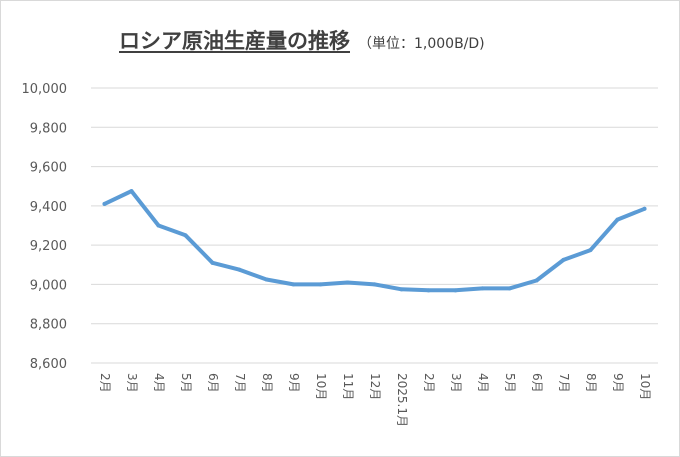 The width and height of the screenshot is (680, 457). Describe the element at coordinates (234, 41) in the screenshot. I see `chart-title: ロシア原油生産量の推移` at that location.